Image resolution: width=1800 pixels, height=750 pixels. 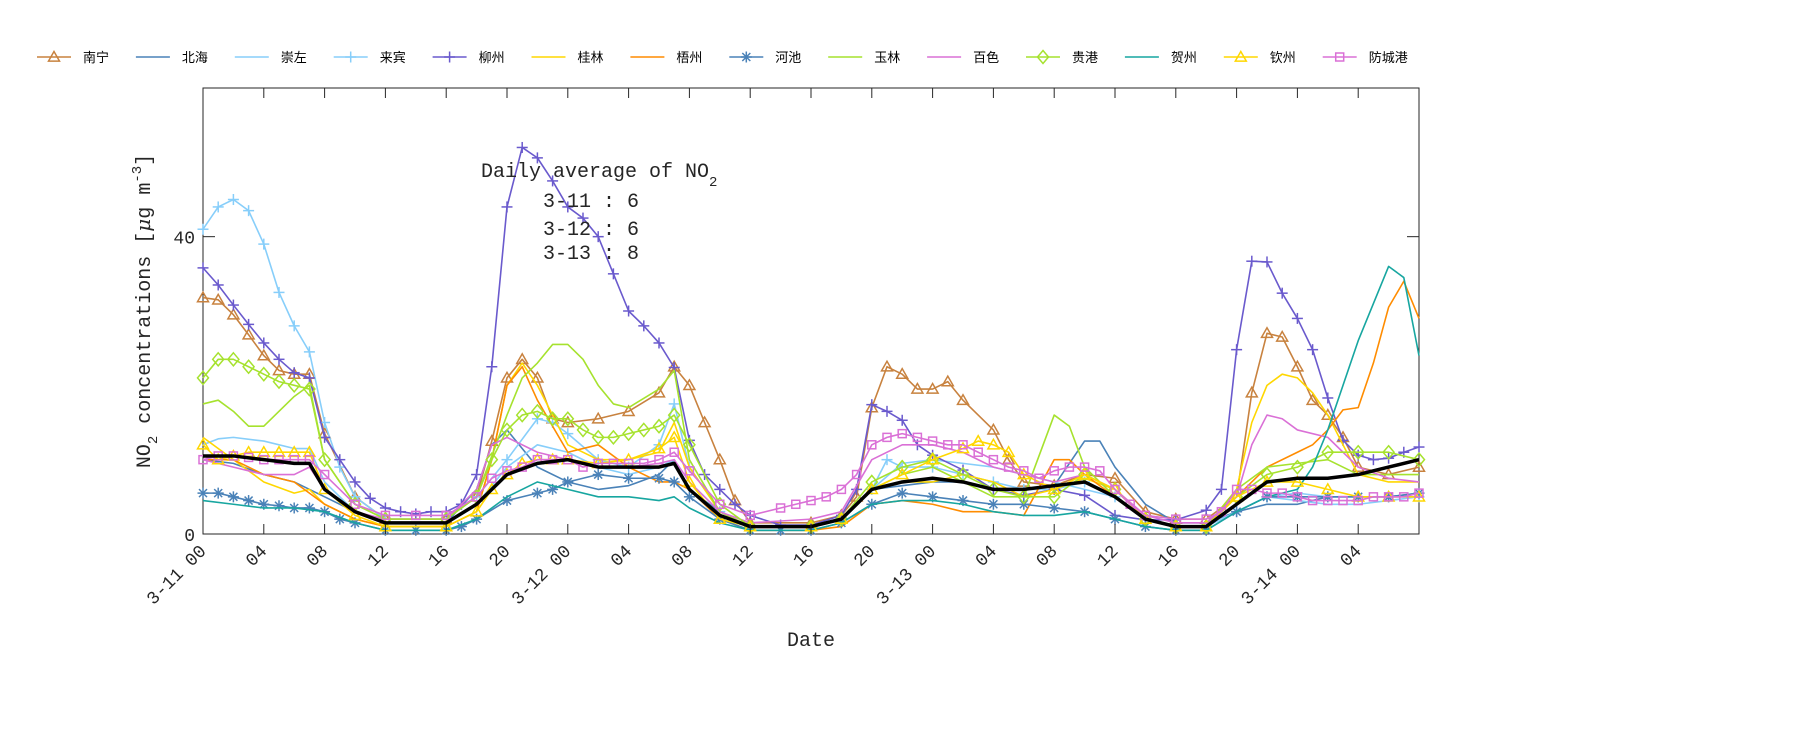 What do you see at coordinates (1259, 57) in the screenshot?
I see `legend-item: 钦州` at bounding box center [1259, 57].